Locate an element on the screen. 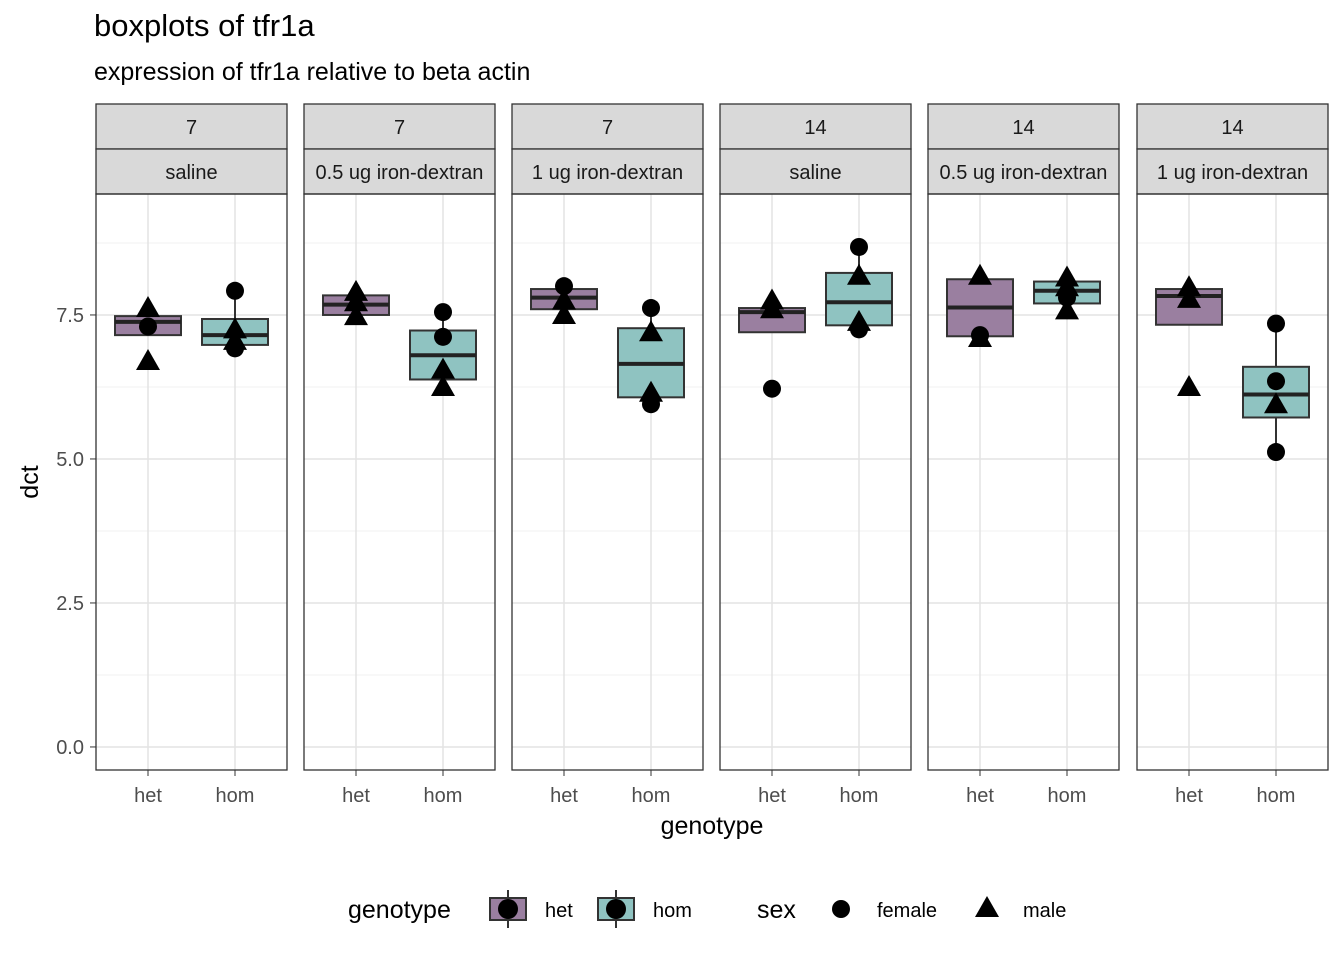 The height and width of the screenshot is (960, 1344). legend-key-male is located at coordinates (987, 906).